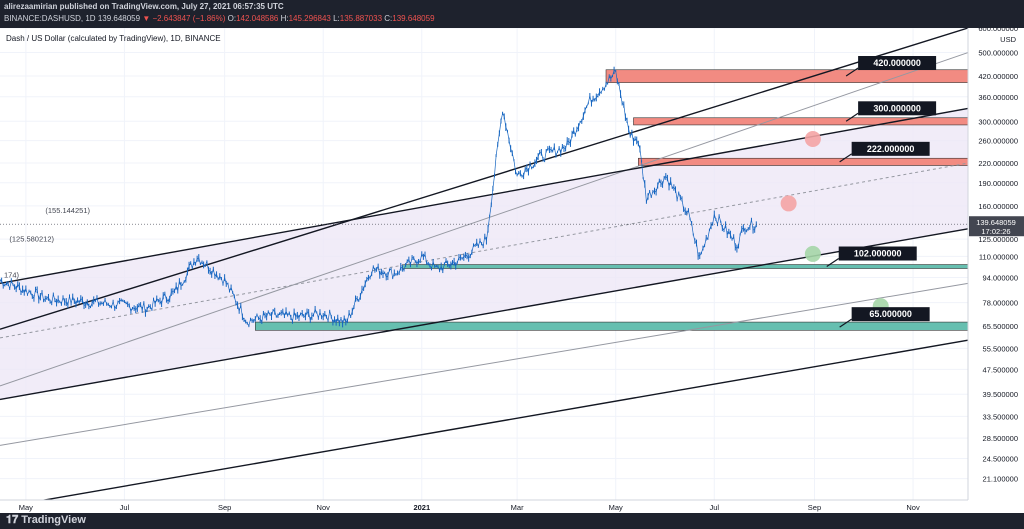  What do you see at coordinates (336, 18) in the screenshot?
I see `low-label: L:` at bounding box center [336, 18].